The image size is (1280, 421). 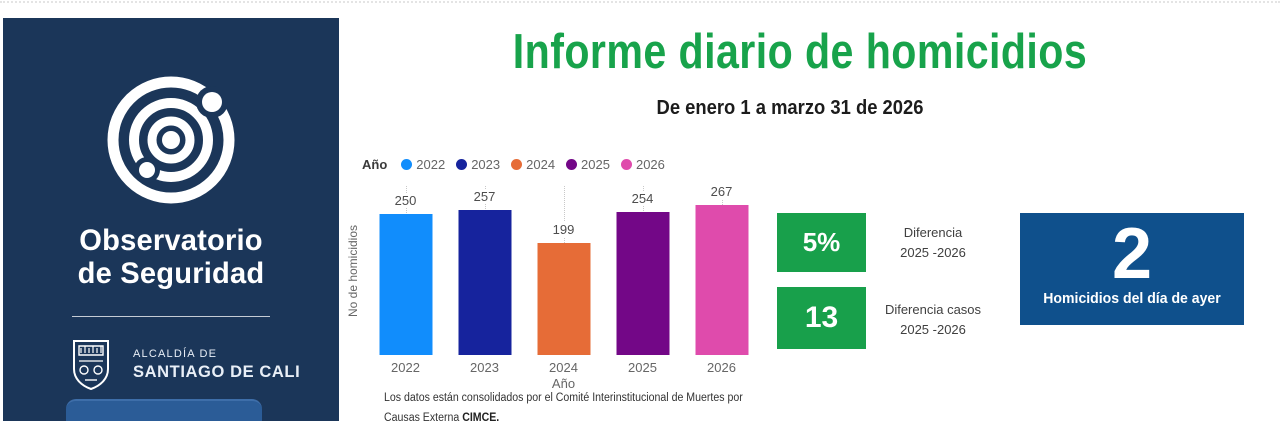 What do you see at coordinates (933, 252) in the screenshot?
I see `kpi-percent-label-line2: 2025 -2026` at bounding box center [933, 252].